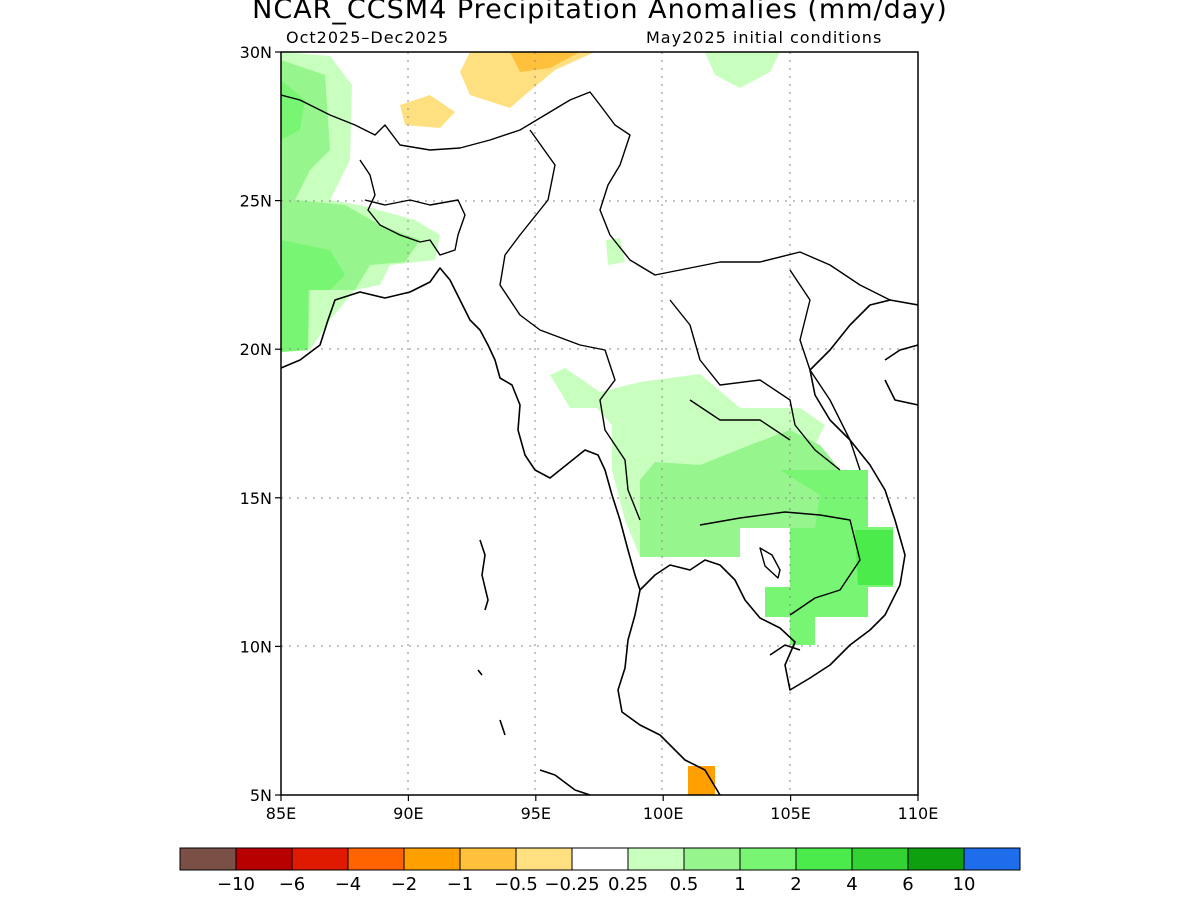 The width and height of the screenshot is (1200, 900). I want to click on colorbar-label: 4, so click(851, 884).